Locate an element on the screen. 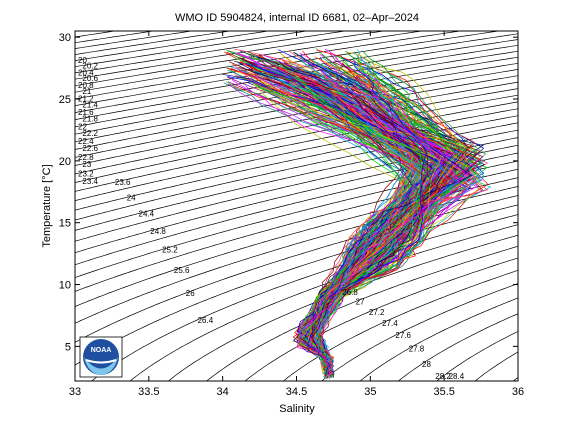 The width and height of the screenshot is (576, 432). density-label: 27.2 is located at coordinates (377, 312).